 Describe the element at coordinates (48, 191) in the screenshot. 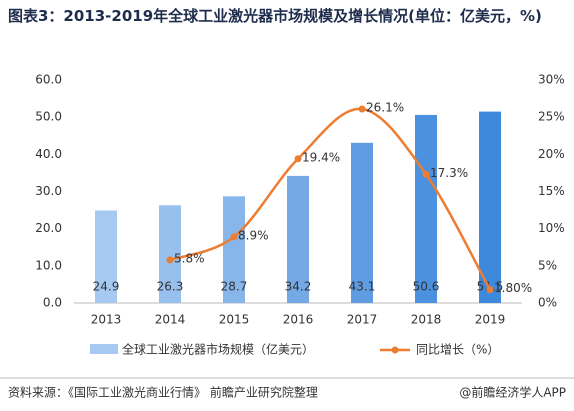

I see `y-tick-label: 30.0` at that location.